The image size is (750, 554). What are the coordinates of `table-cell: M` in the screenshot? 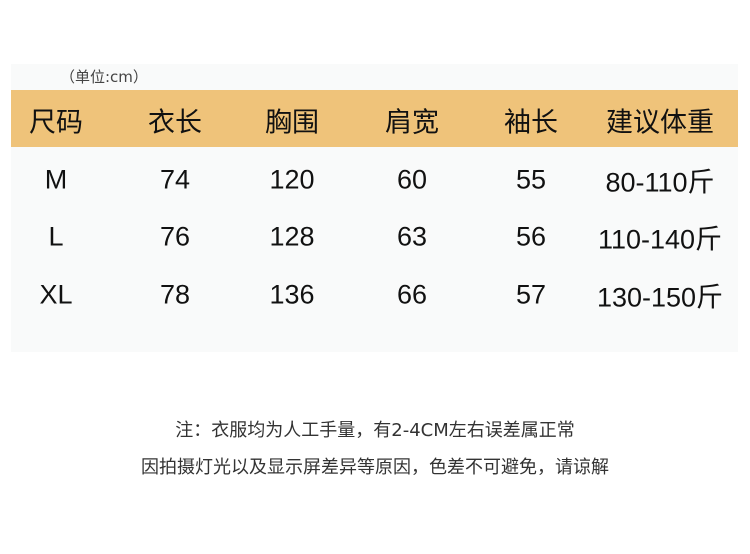 It's located at (56, 179).